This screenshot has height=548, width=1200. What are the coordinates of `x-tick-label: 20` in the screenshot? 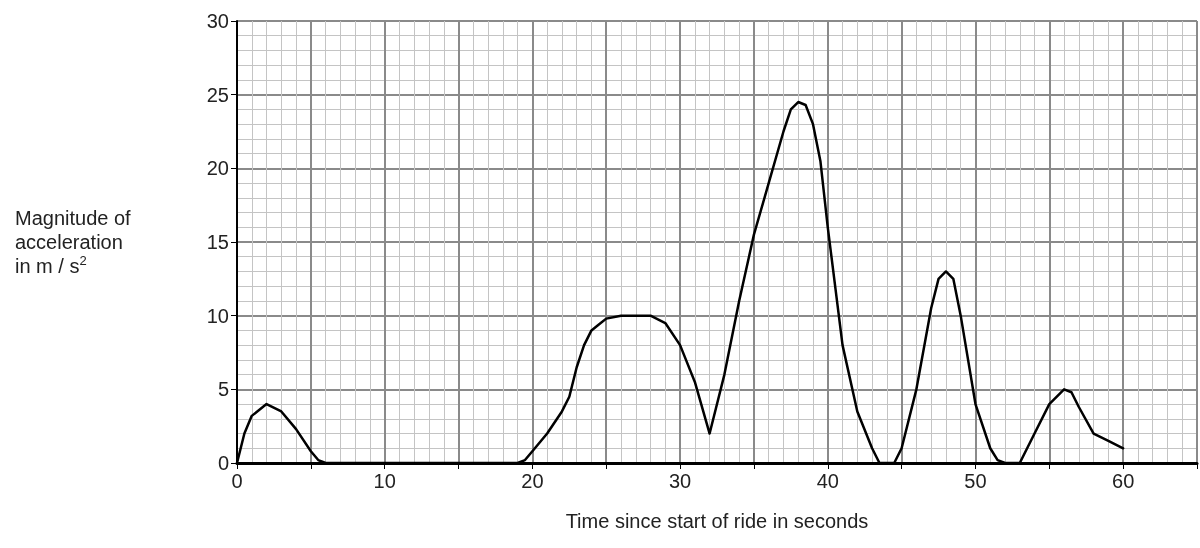 It's located at (532, 481).